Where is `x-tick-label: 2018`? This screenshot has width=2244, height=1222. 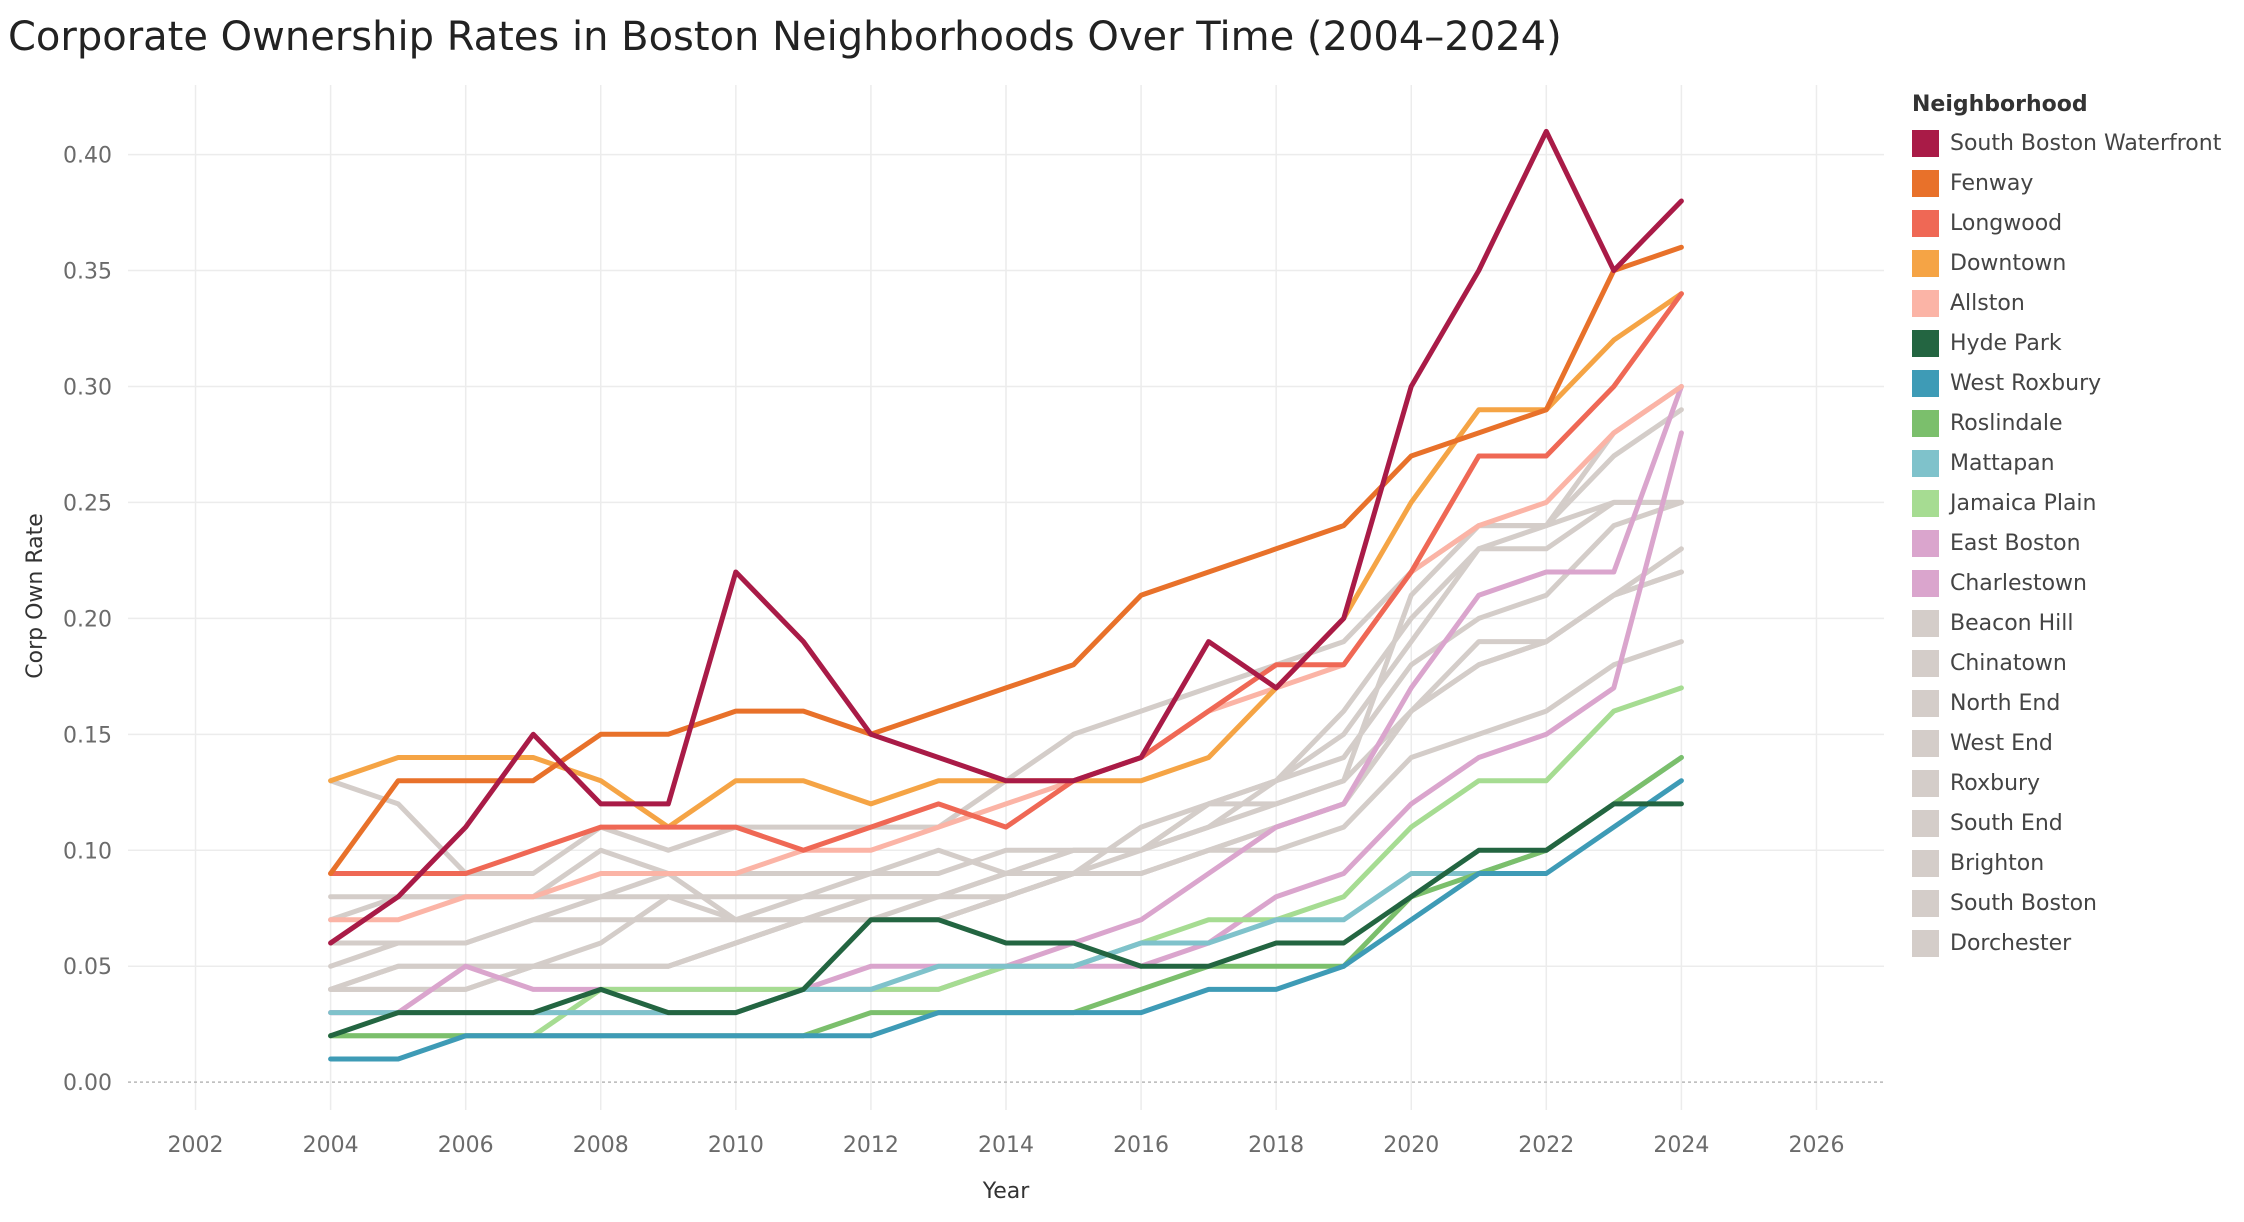 x-tick-label: 2018 is located at coordinates (1276, 1145).